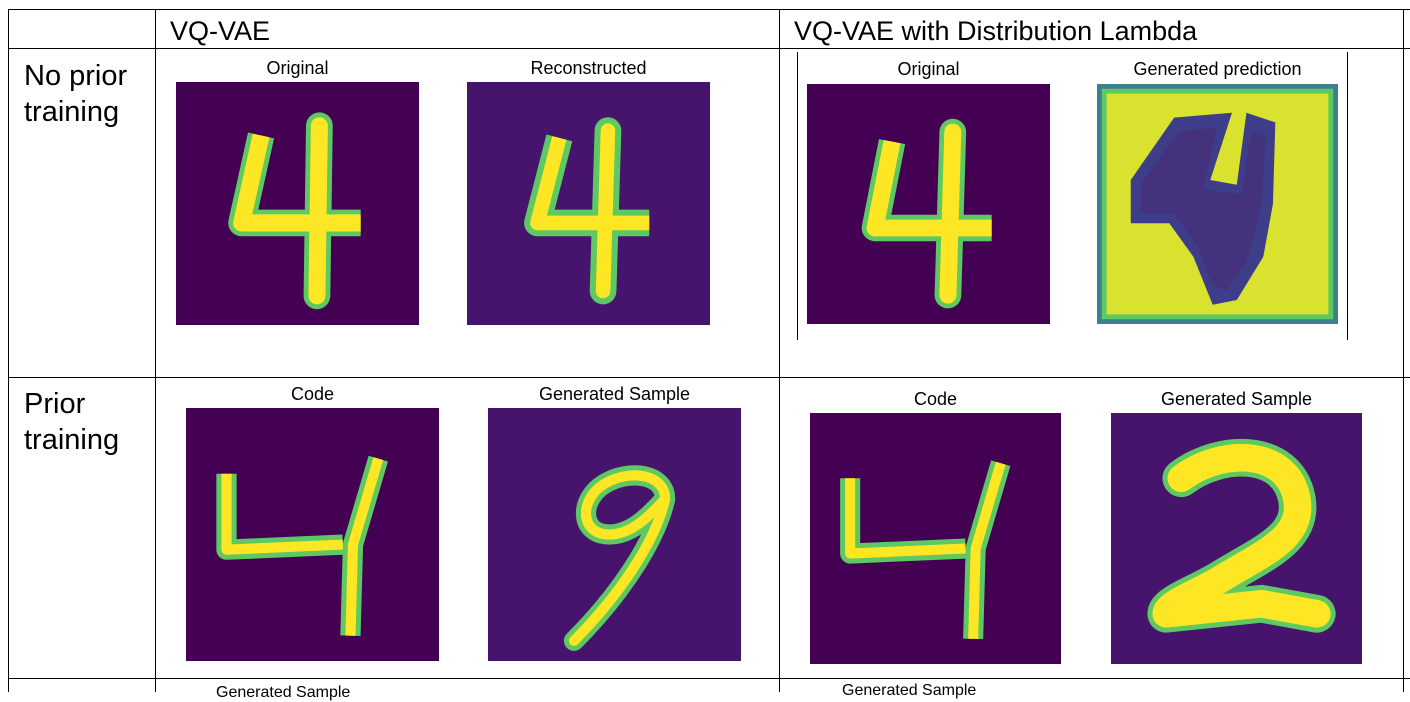 The height and width of the screenshot is (702, 1410). What do you see at coordinates (935, 538) in the screenshot?
I see `digit-four-code-lambda-image` at bounding box center [935, 538].